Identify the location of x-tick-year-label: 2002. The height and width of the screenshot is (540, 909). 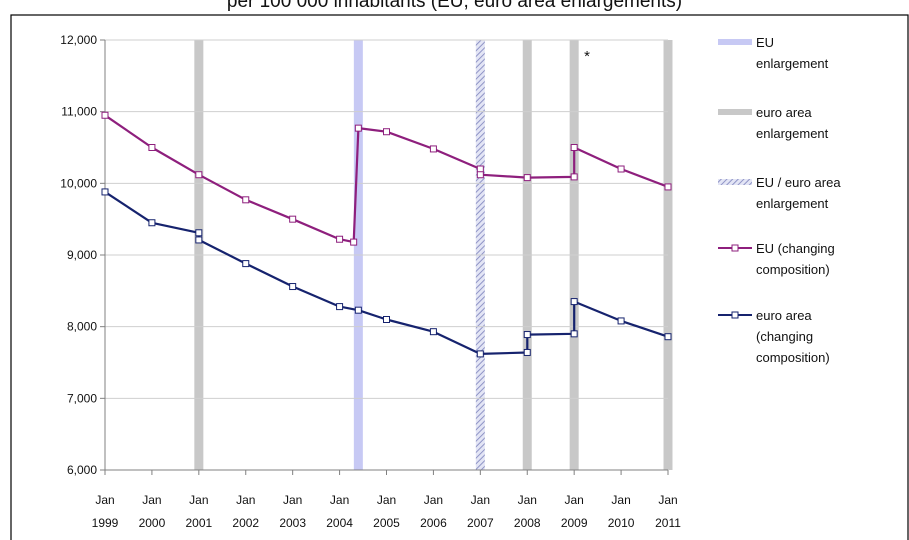
(245, 523).